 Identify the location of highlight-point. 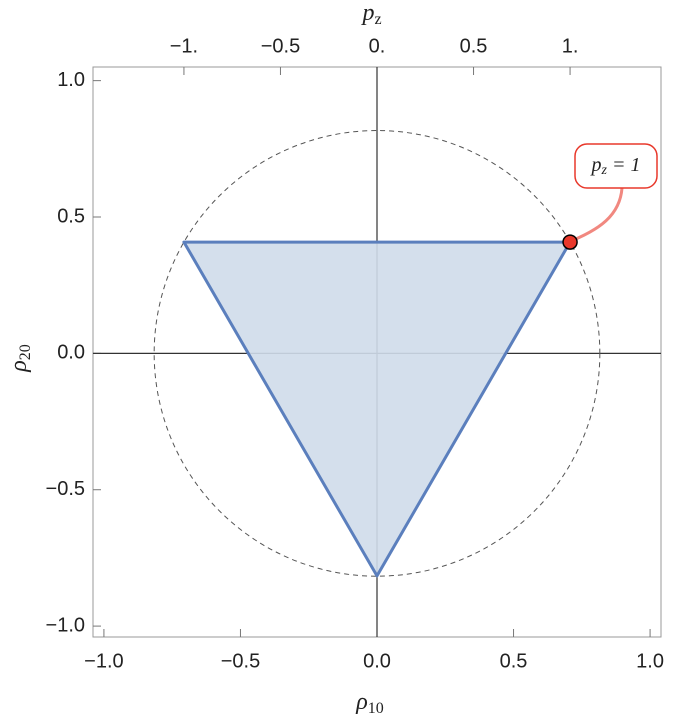
(570, 242).